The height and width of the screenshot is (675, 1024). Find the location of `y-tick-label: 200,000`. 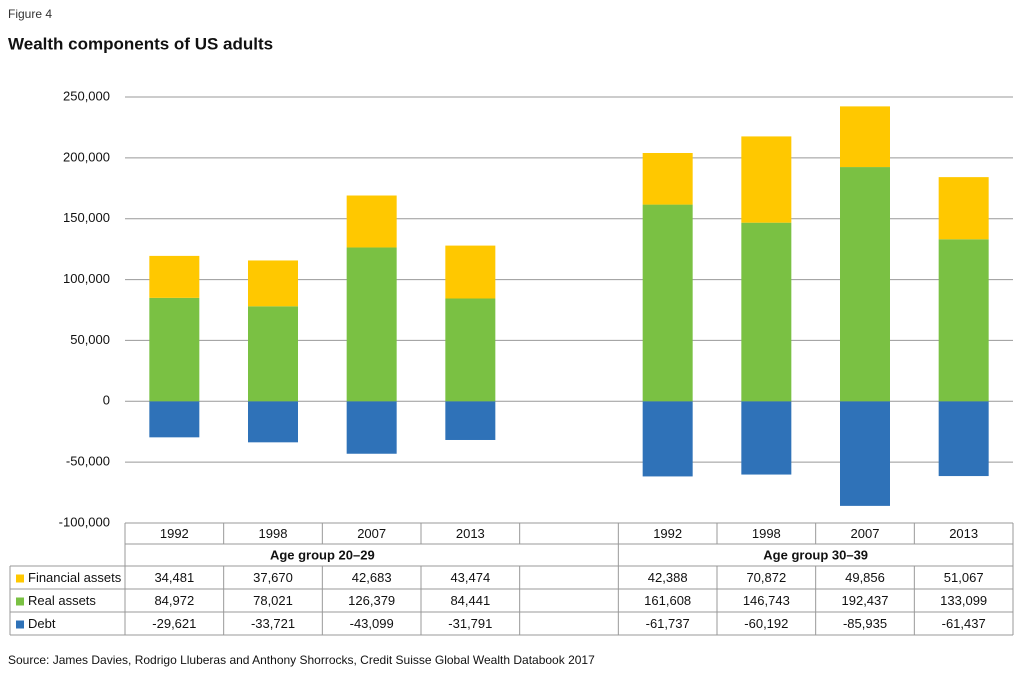

y-tick-label: 200,000 is located at coordinates (86, 156).